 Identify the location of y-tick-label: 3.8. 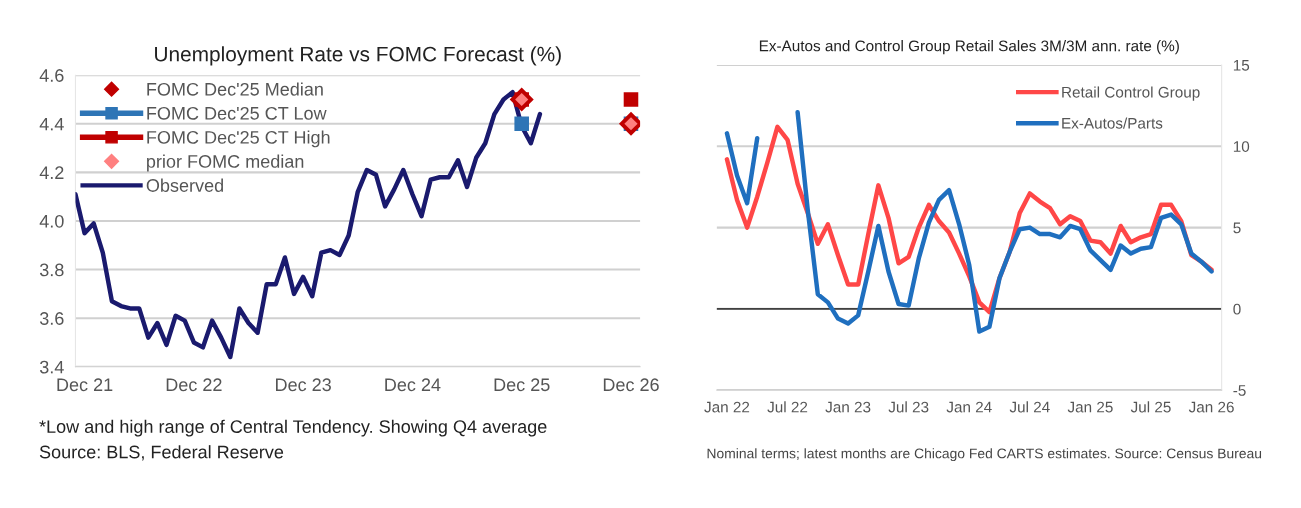
(51, 270).